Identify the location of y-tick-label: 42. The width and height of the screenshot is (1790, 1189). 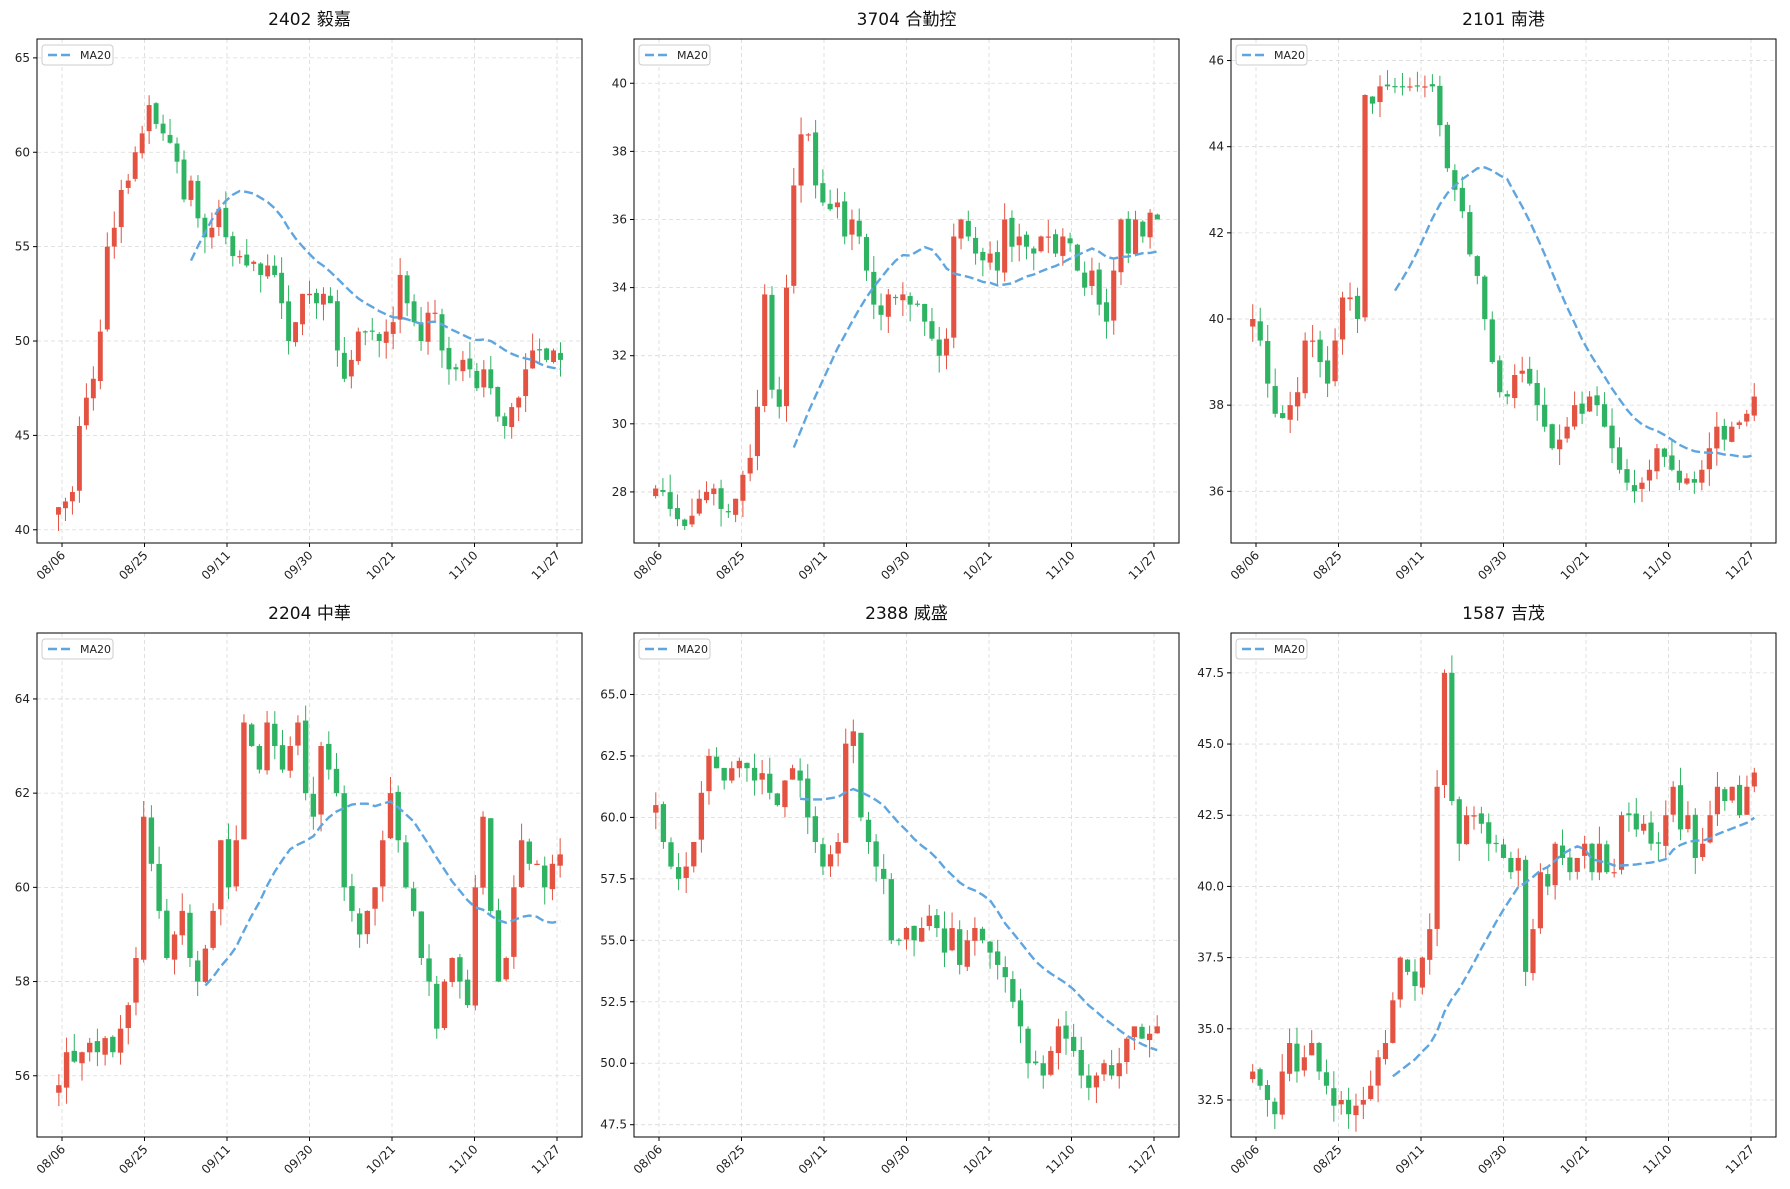
(1216, 233).